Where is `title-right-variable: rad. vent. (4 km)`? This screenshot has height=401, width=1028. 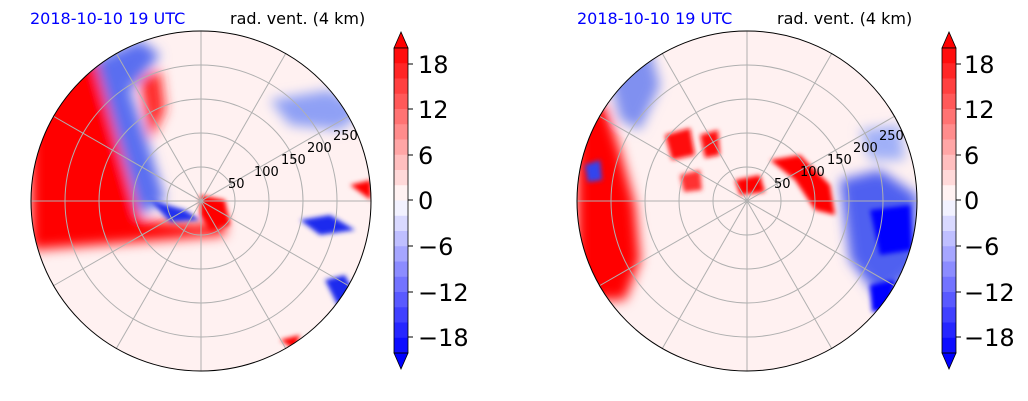
title-right-variable: rad. vent. (4 km) is located at coordinates (844, 18).